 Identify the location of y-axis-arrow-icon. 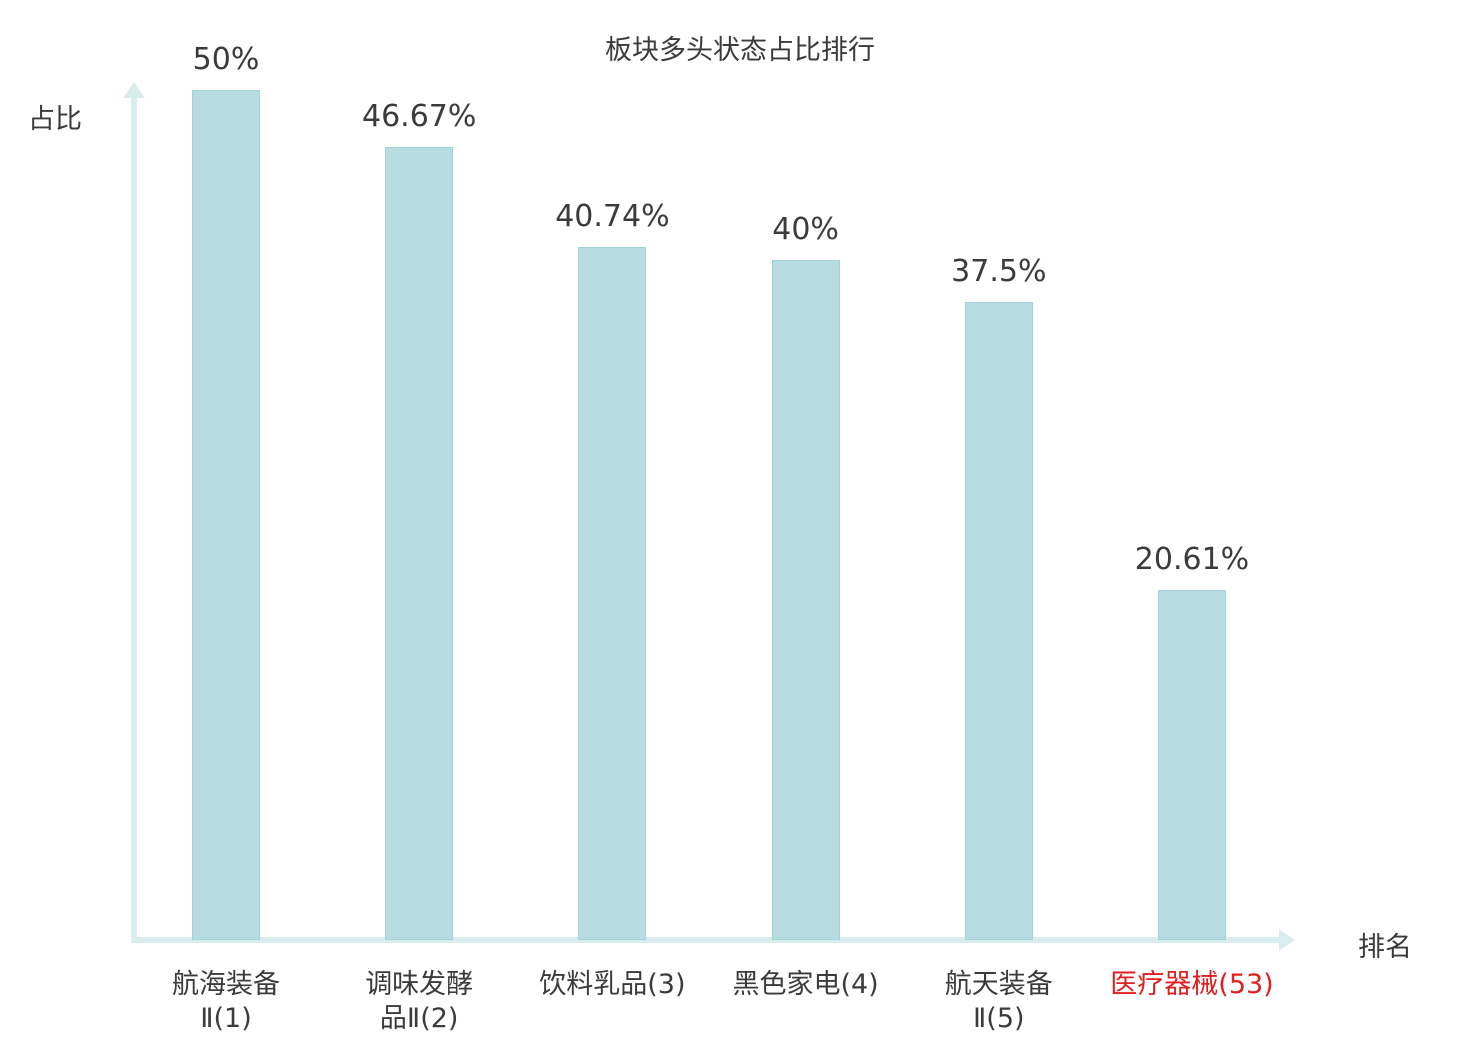
(134, 90).